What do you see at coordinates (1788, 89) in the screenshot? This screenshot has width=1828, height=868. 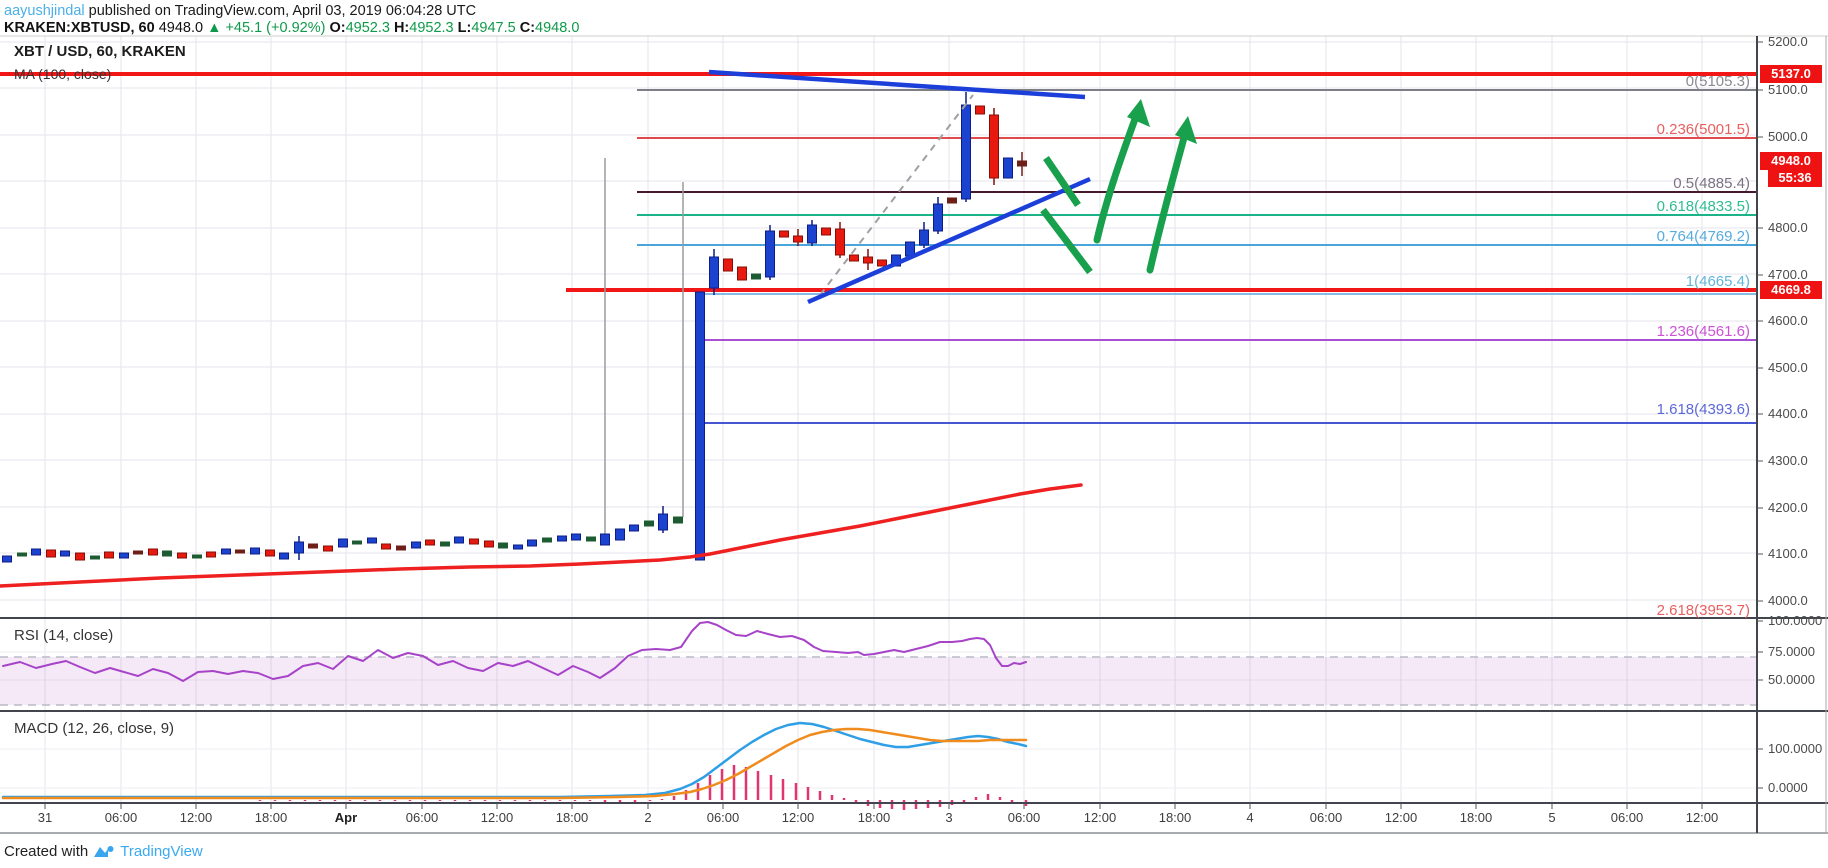 I see `price-axis-label: 5100.0` at bounding box center [1788, 89].